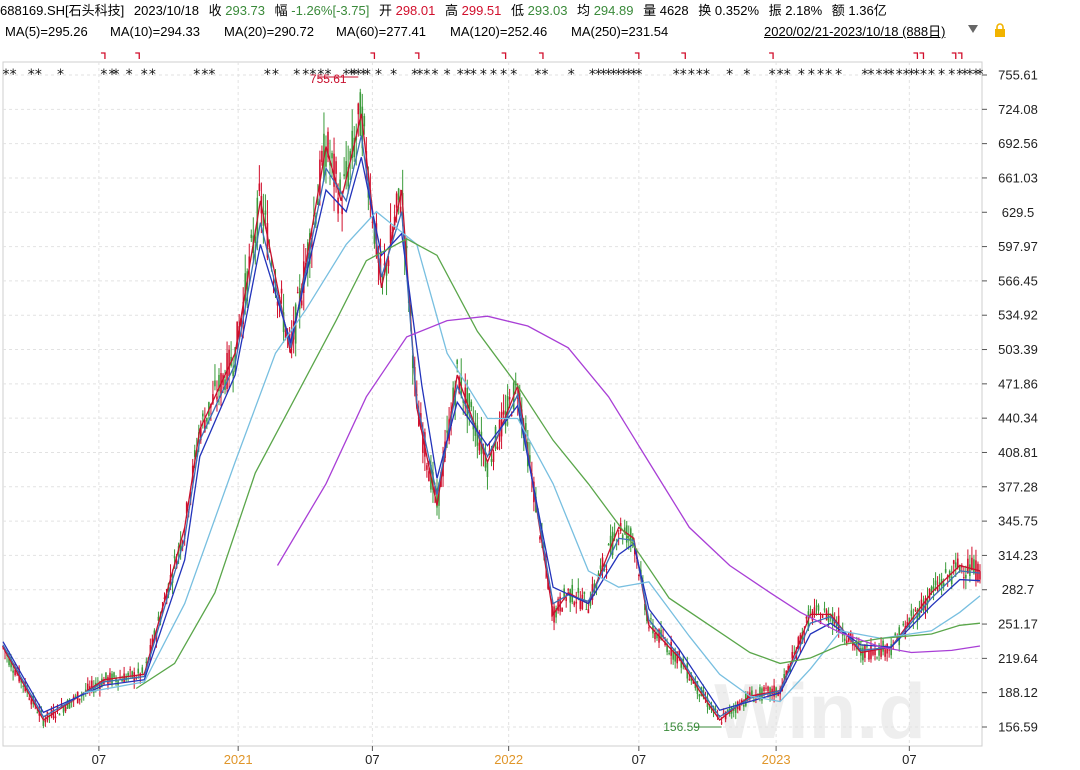 The image size is (1080, 770). What do you see at coordinates (1018, 315) in the screenshot?
I see `y-tick-label: 534.92` at bounding box center [1018, 315].